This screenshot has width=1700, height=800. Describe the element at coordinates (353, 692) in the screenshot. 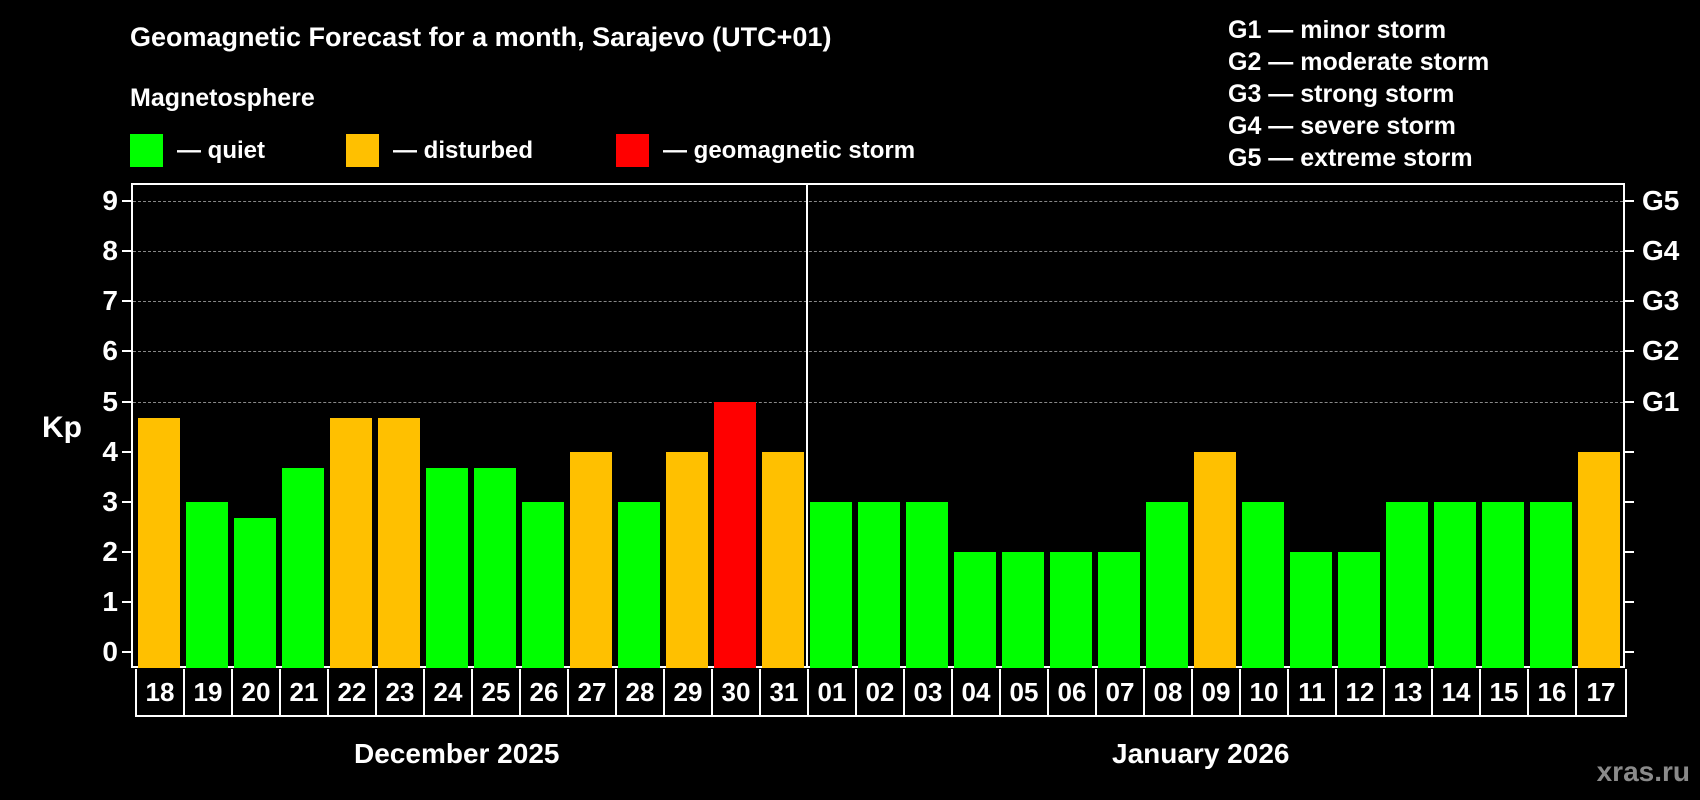

I see `date-label: 22` at that location.